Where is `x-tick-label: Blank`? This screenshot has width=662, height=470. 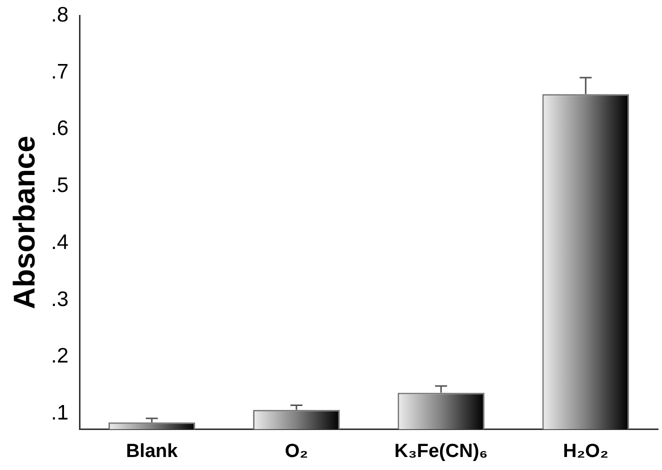 x-tick-label: Blank is located at coordinates (152, 451).